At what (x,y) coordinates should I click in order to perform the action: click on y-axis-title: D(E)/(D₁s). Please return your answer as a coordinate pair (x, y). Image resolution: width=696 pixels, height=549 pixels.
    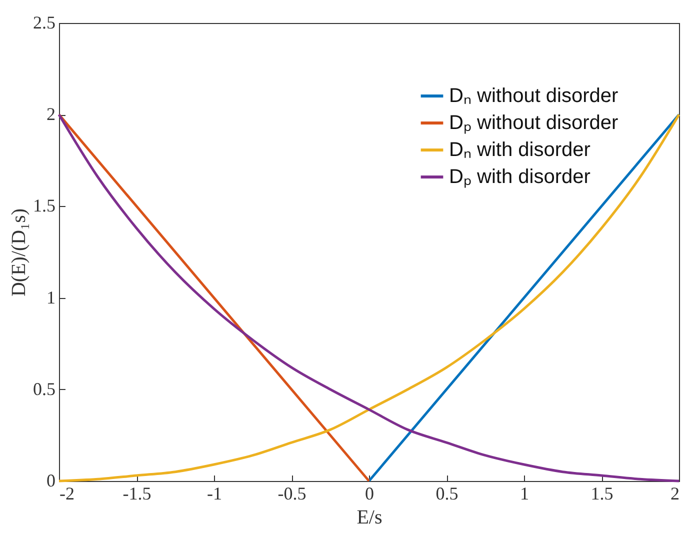
    Looking at the image, I should click on (19, 252).